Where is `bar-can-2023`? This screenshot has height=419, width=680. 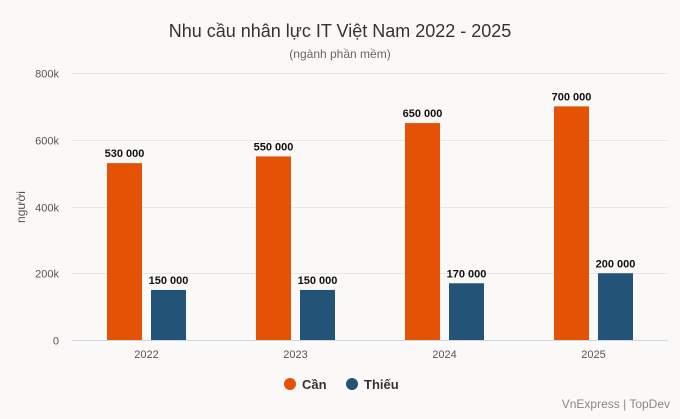
bar-can-2023 is located at coordinates (273, 248).